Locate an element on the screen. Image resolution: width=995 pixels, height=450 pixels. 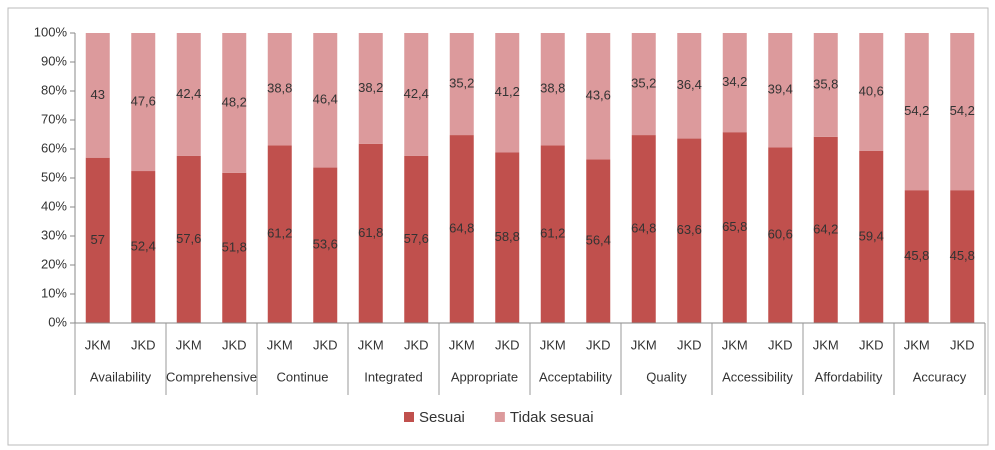
group-label: Integrated is located at coordinates (393, 376).